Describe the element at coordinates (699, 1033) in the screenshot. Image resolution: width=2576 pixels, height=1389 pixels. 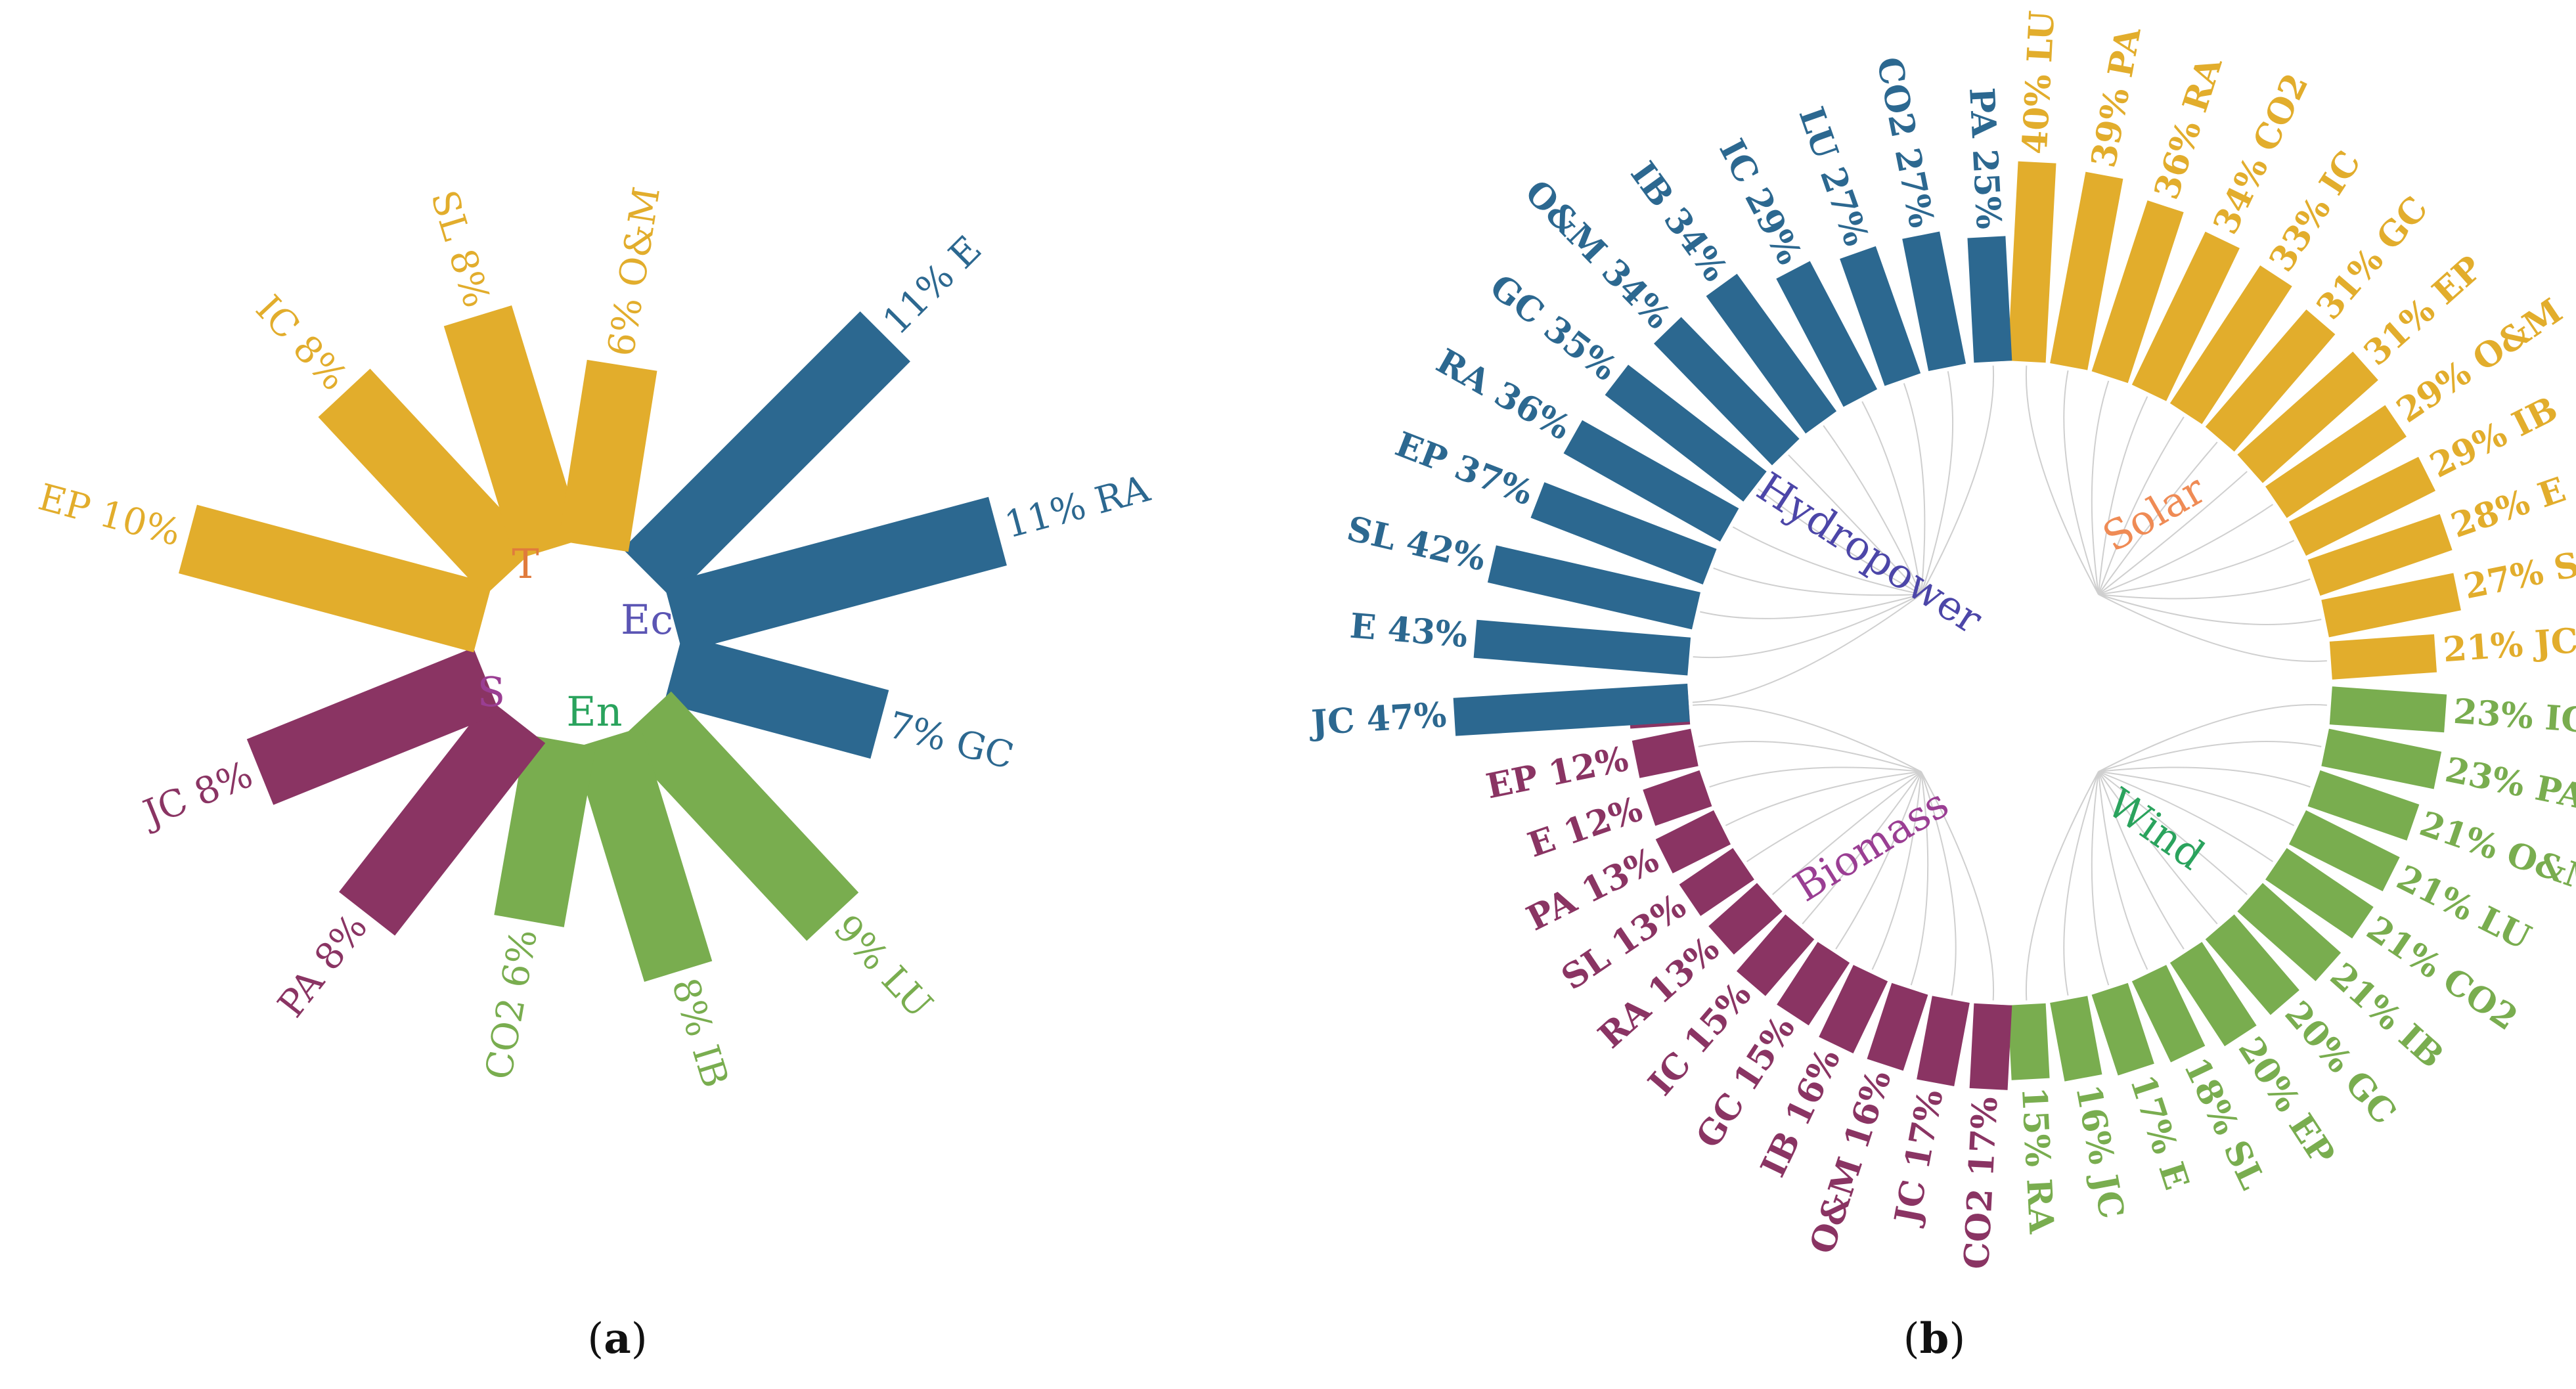
I see `bar-label-a-en-ib: 8% IB` at that location.